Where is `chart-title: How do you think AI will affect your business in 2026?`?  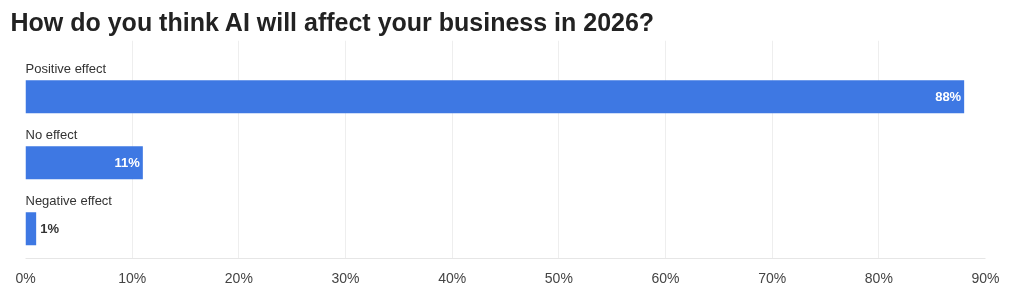 chart-title: How do you think AI will affect your business in 2026? is located at coordinates (332, 21).